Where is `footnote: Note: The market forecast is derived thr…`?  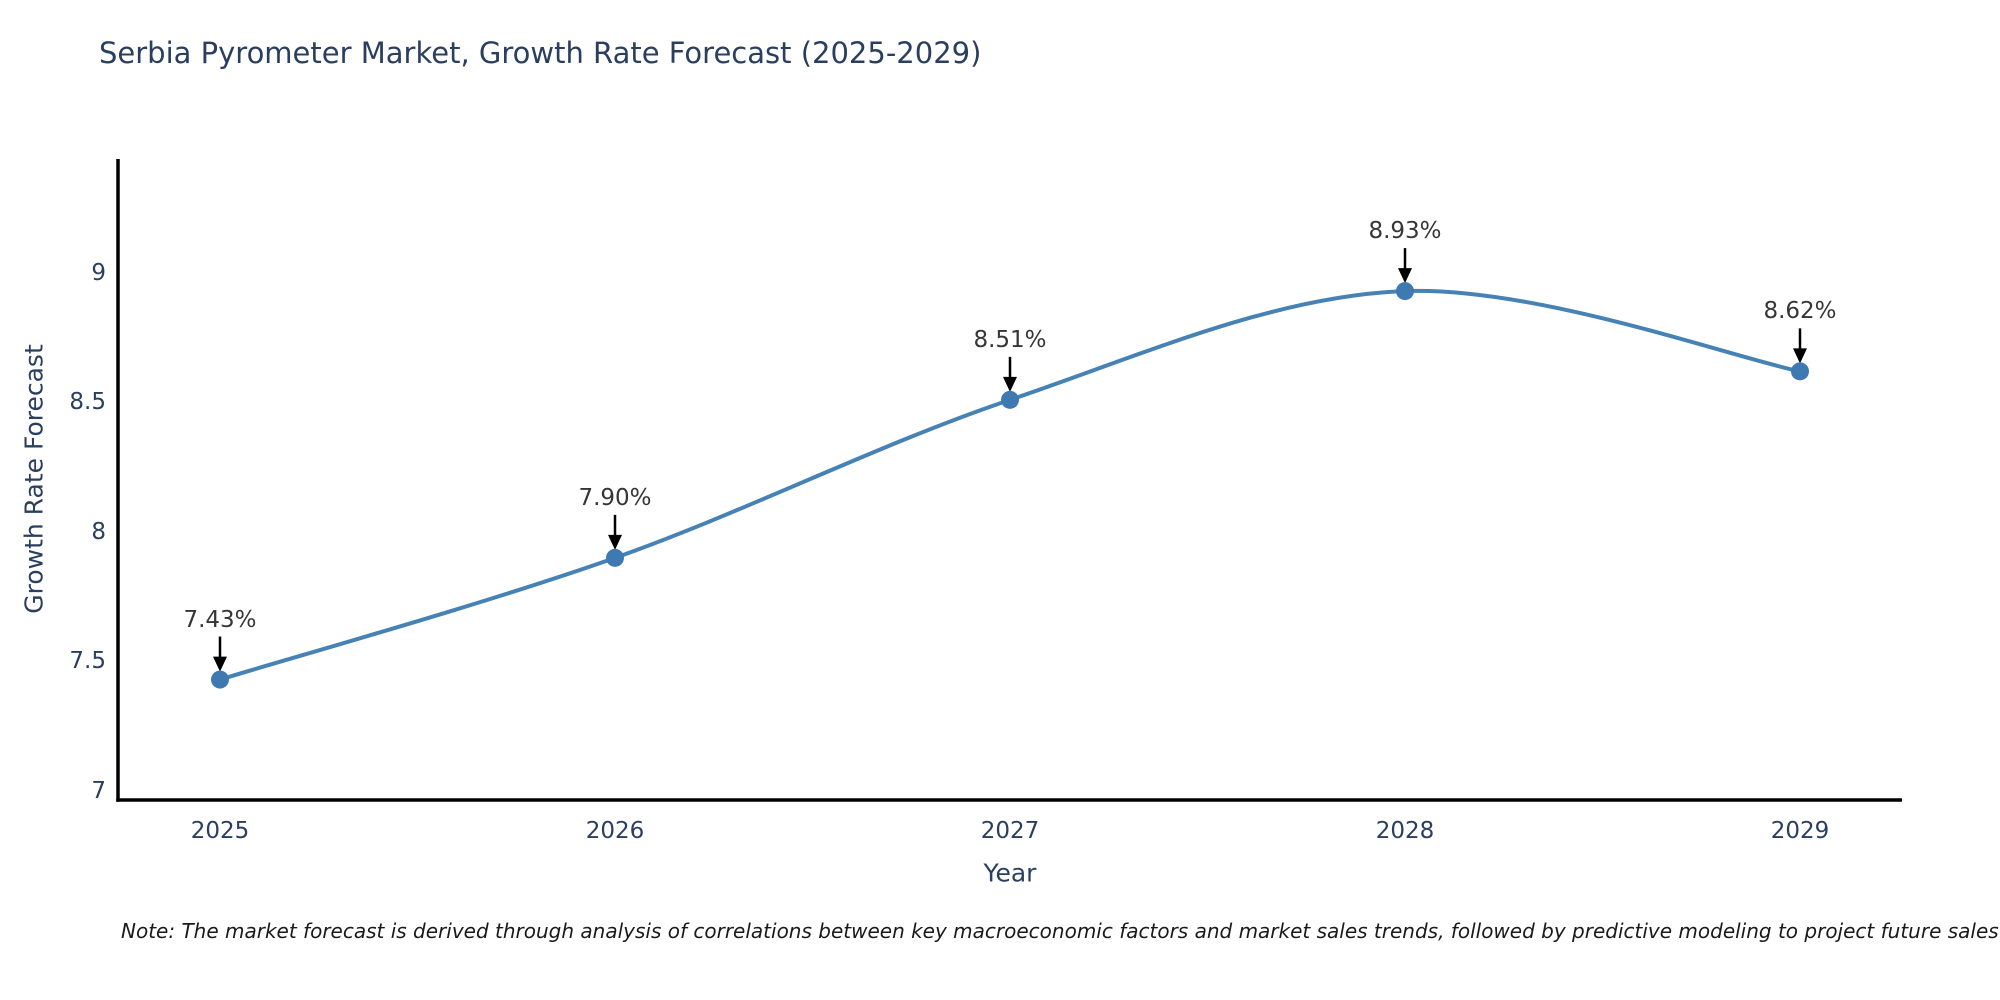
footnote: Note: The market forecast is derived thr… is located at coordinates (1060, 931).